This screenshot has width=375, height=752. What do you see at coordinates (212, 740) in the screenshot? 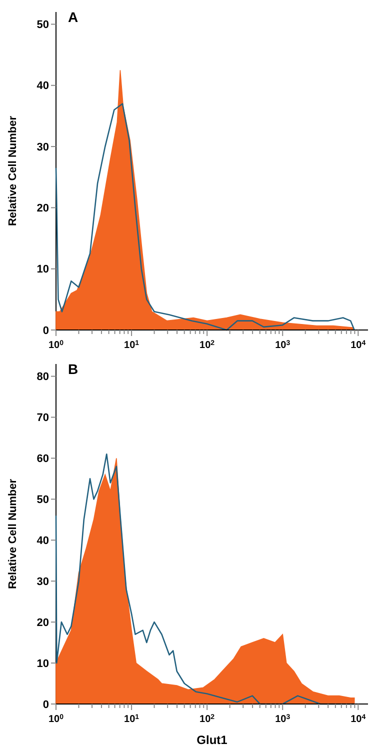
I see `x-axis-title: Glut1` at bounding box center [212, 740].